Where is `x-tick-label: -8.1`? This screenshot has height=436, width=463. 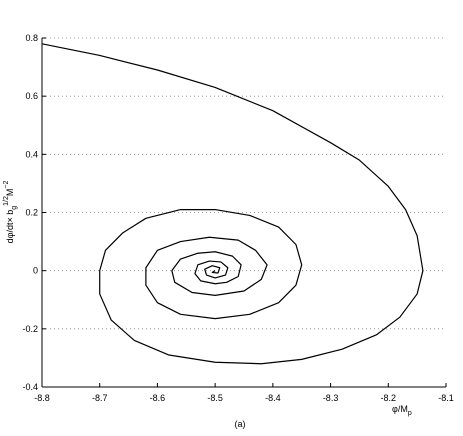 x-tick-label: -8.1 is located at coordinates (446, 398).